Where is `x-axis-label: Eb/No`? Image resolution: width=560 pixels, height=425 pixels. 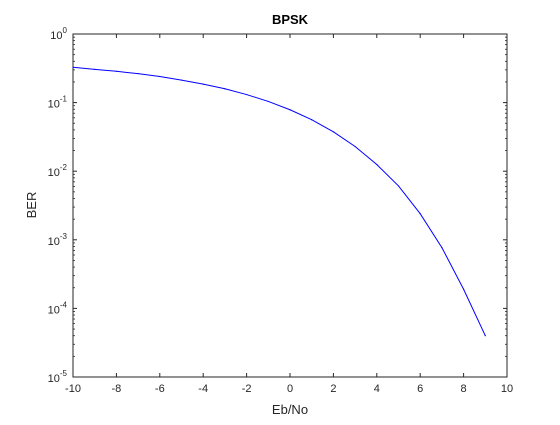 x-axis-label: Eb/No is located at coordinates (290, 409).